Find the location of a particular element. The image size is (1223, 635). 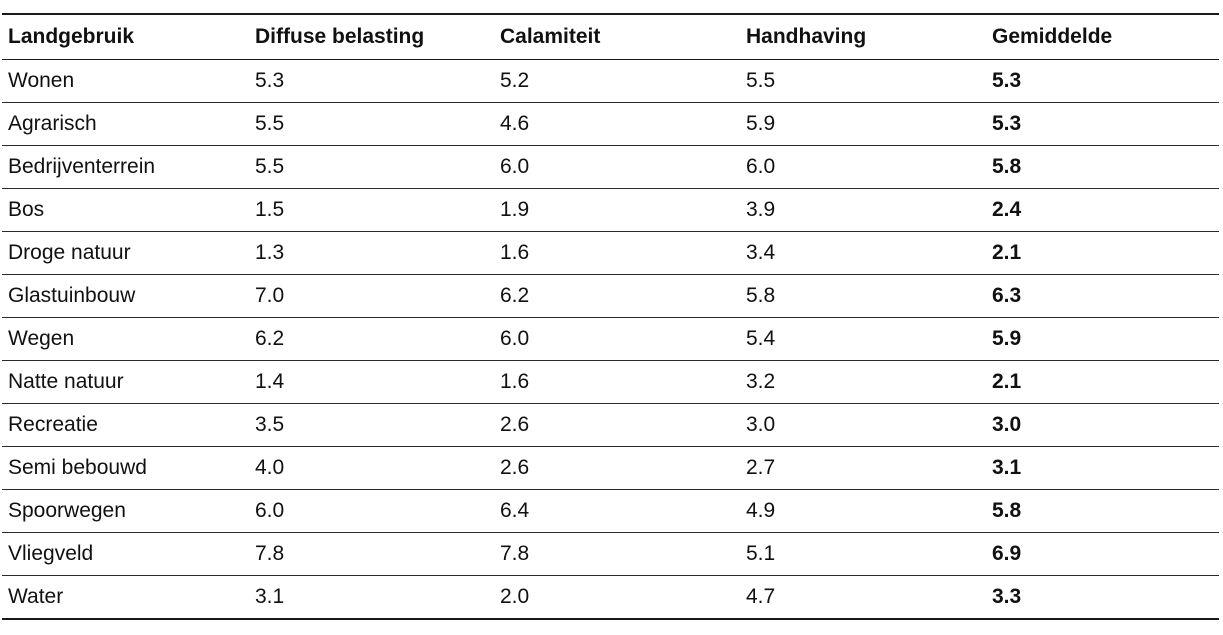

landgebruik-cell: Vliegveld is located at coordinates (125, 554).